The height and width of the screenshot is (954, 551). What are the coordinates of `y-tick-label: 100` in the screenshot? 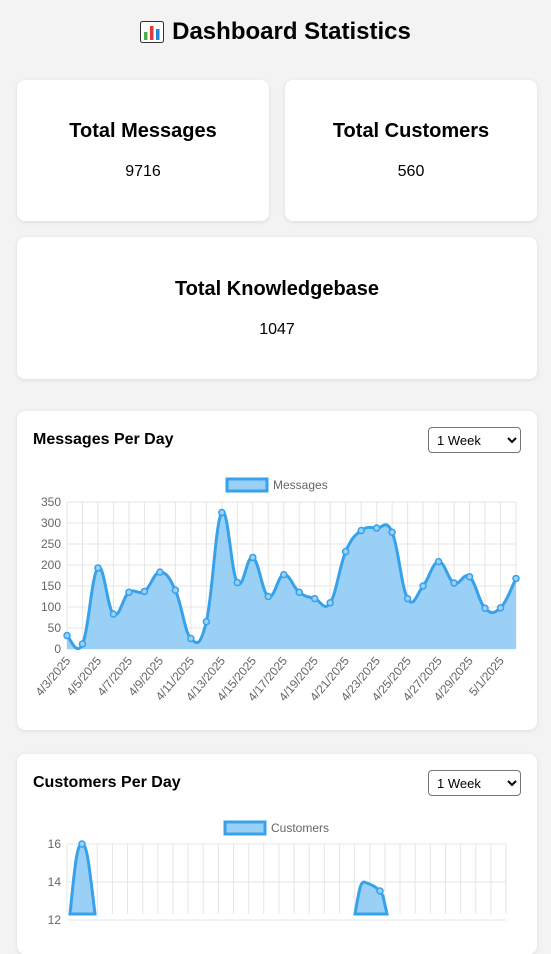 It's located at (51, 607).